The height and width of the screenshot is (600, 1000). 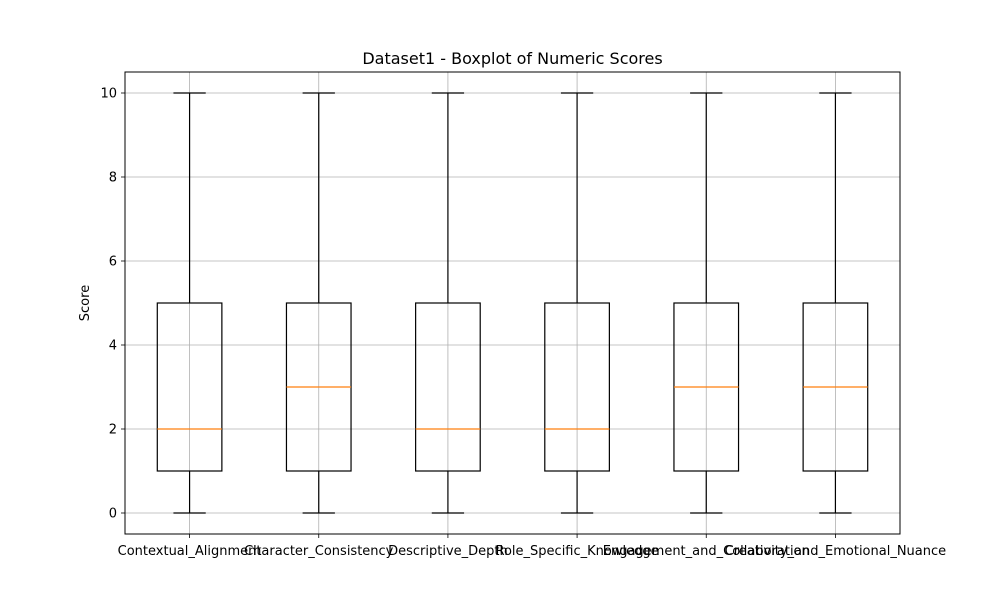 I want to click on x-tick-label: Contextual_Alignment, so click(x=190, y=551).